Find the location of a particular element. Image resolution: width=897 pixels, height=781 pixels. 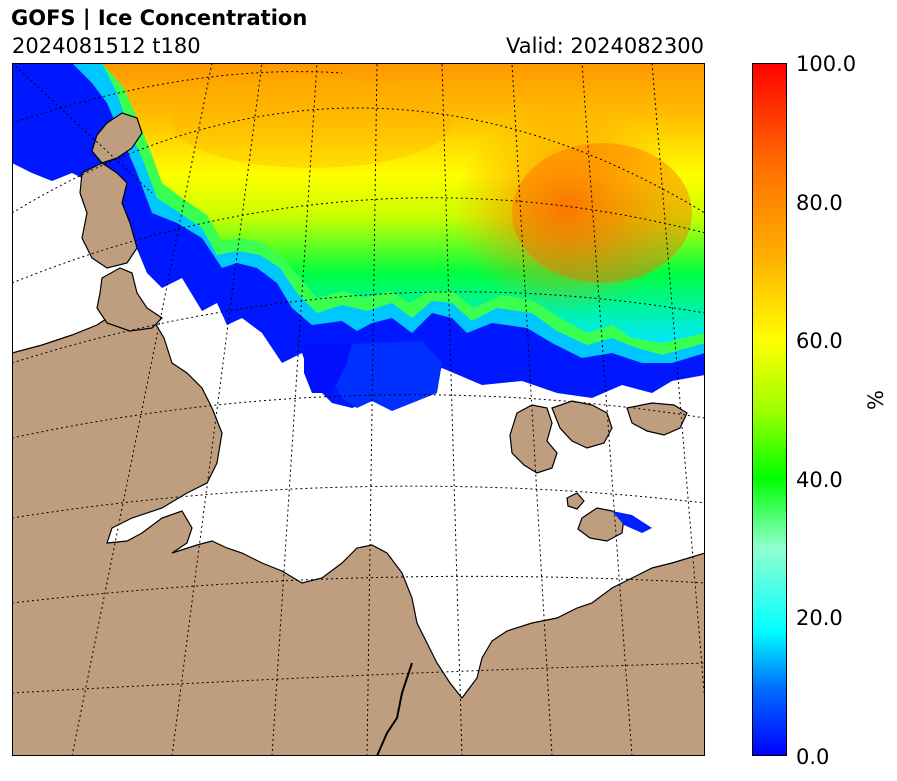

colorbar-tick-60: 60.0 is located at coordinates (819, 341).